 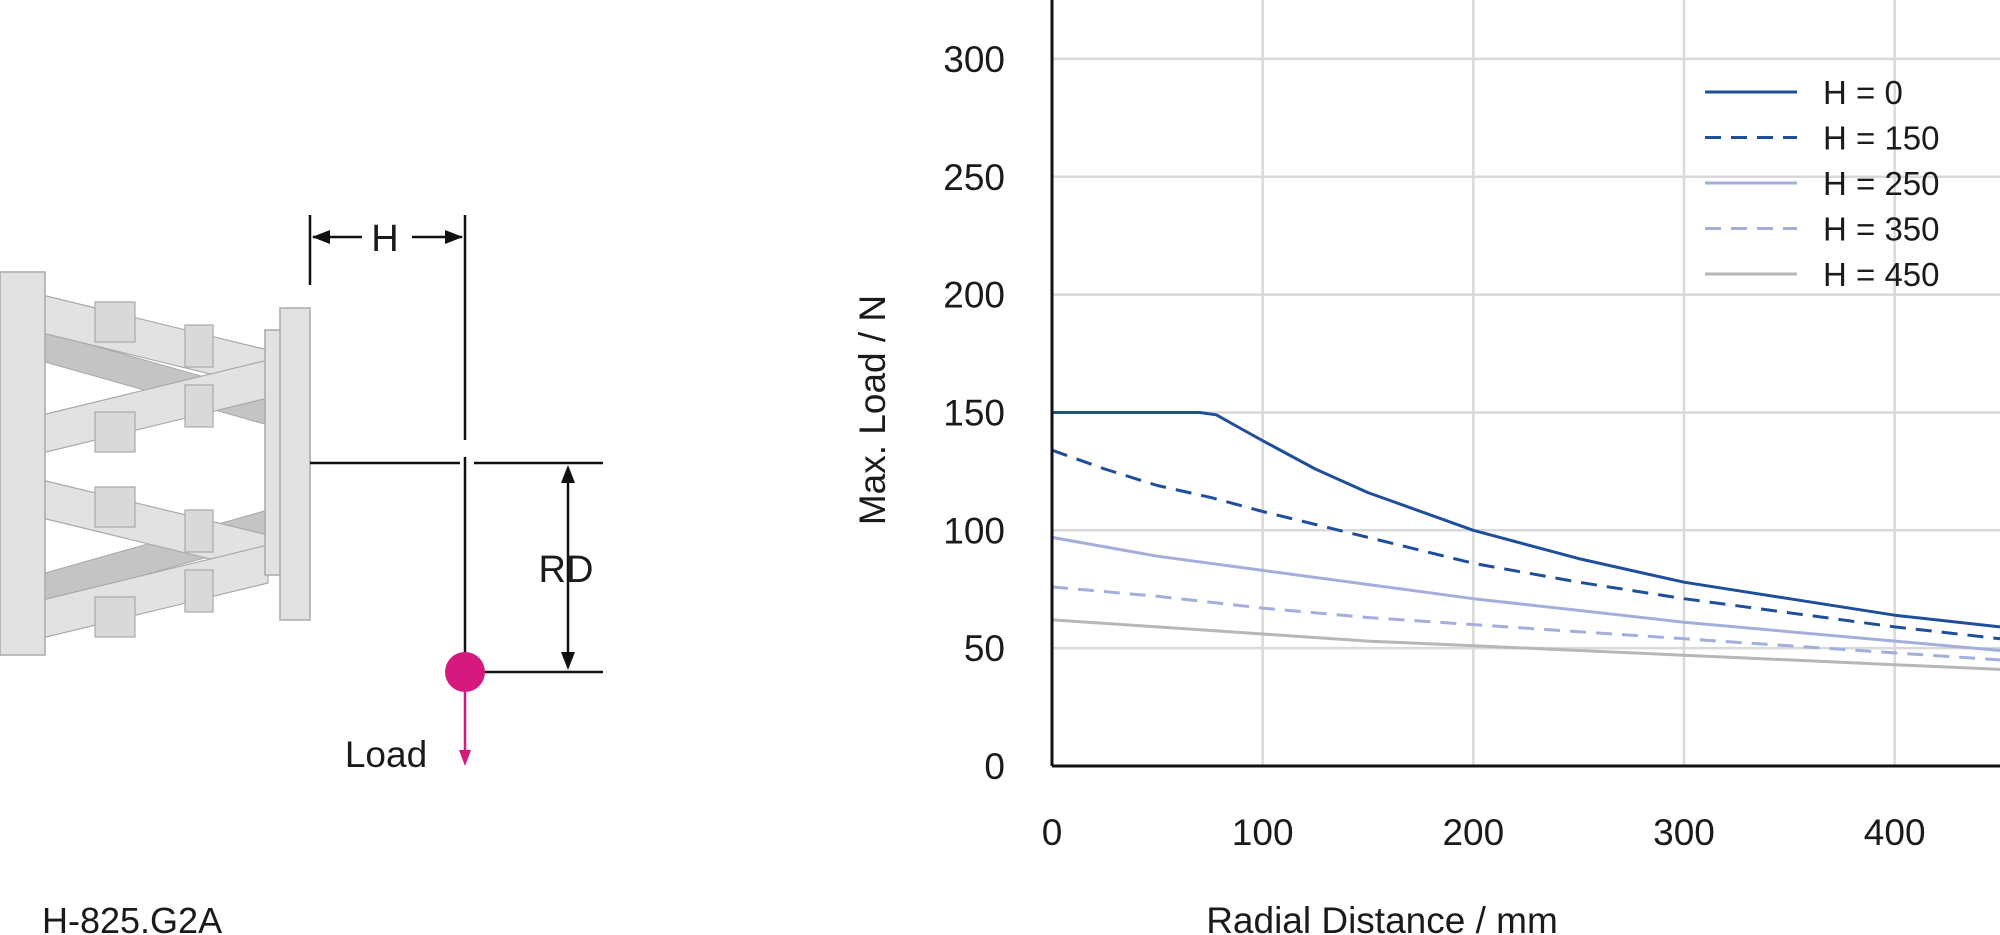 What do you see at coordinates (974, 295) in the screenshot?
I see `y-tick-label: 200` at bounding box center [974, 295].